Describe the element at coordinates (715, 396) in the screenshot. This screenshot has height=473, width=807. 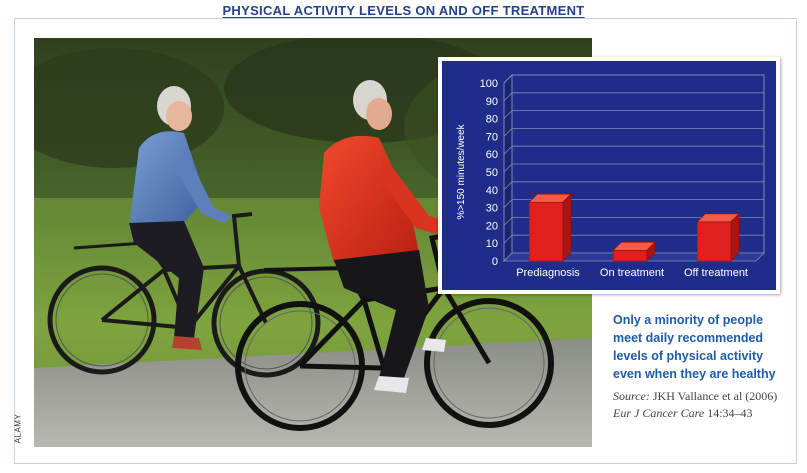
I see `source-authors: JKH Vallance et al (2006)` at that location.